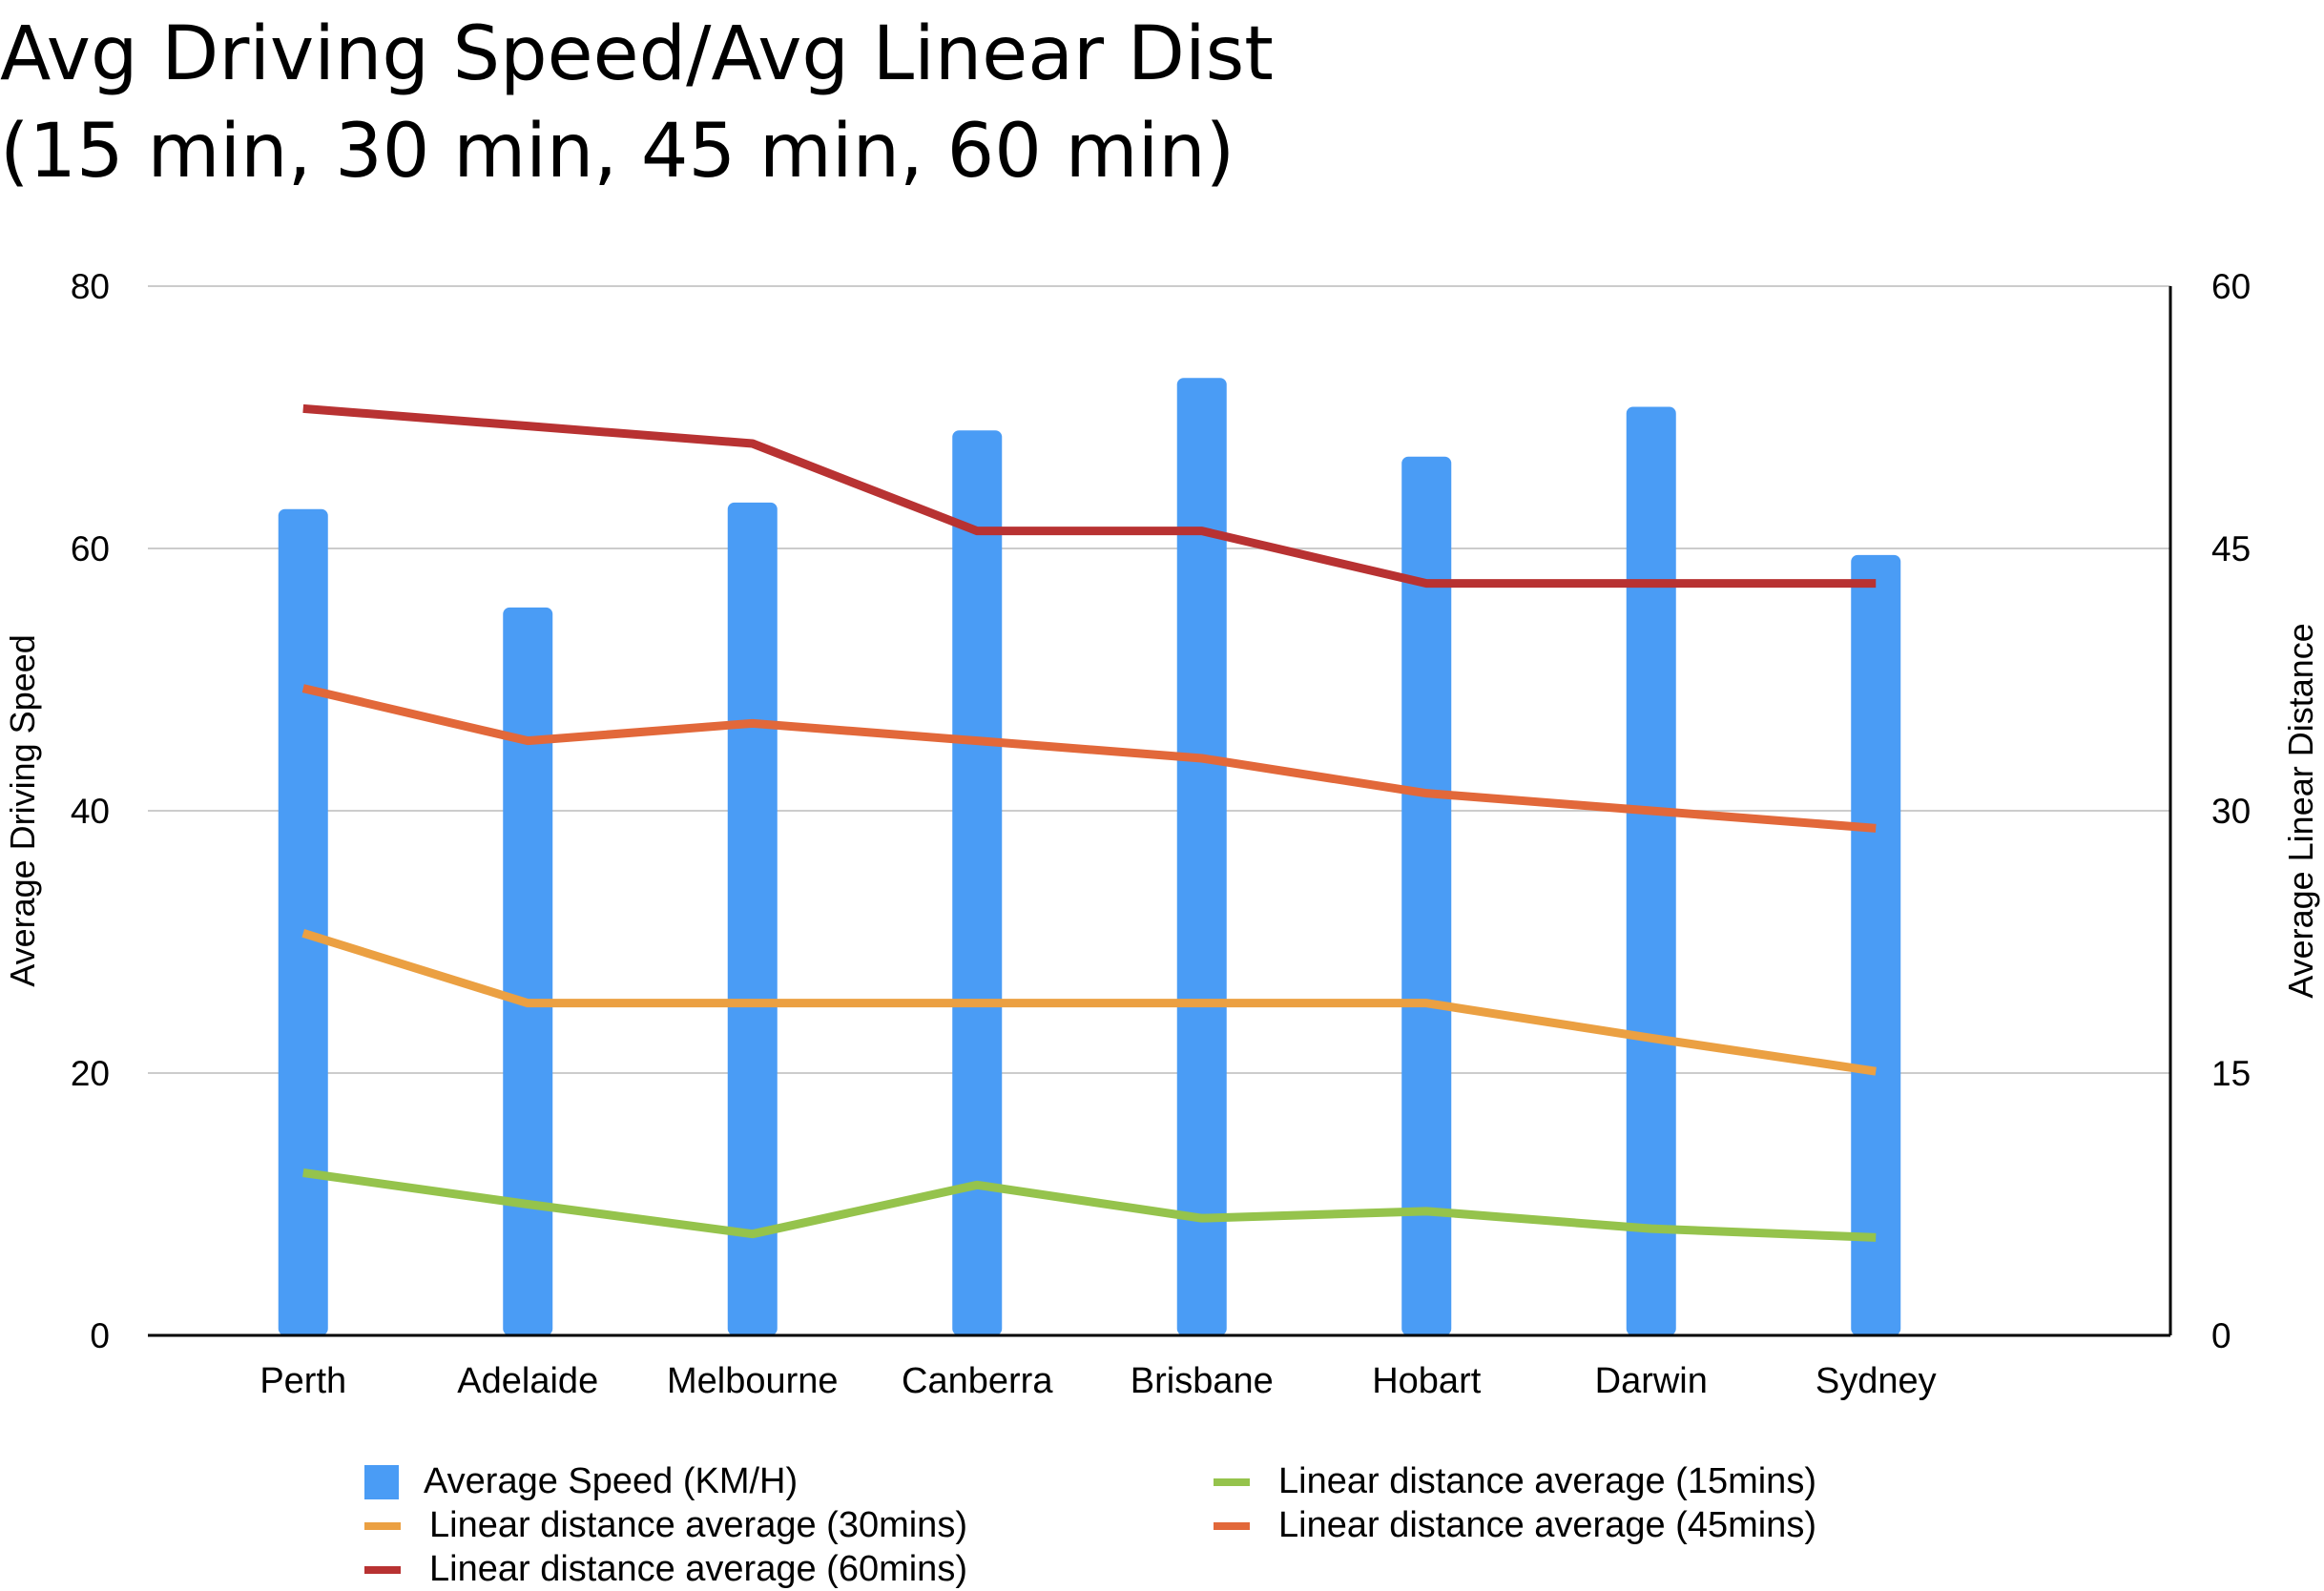 The image size is (2324, 1591). What do you see at coordinates (977, 882) in the screenshot?
I see `bar-canberra` at bounding box center [977, 882].